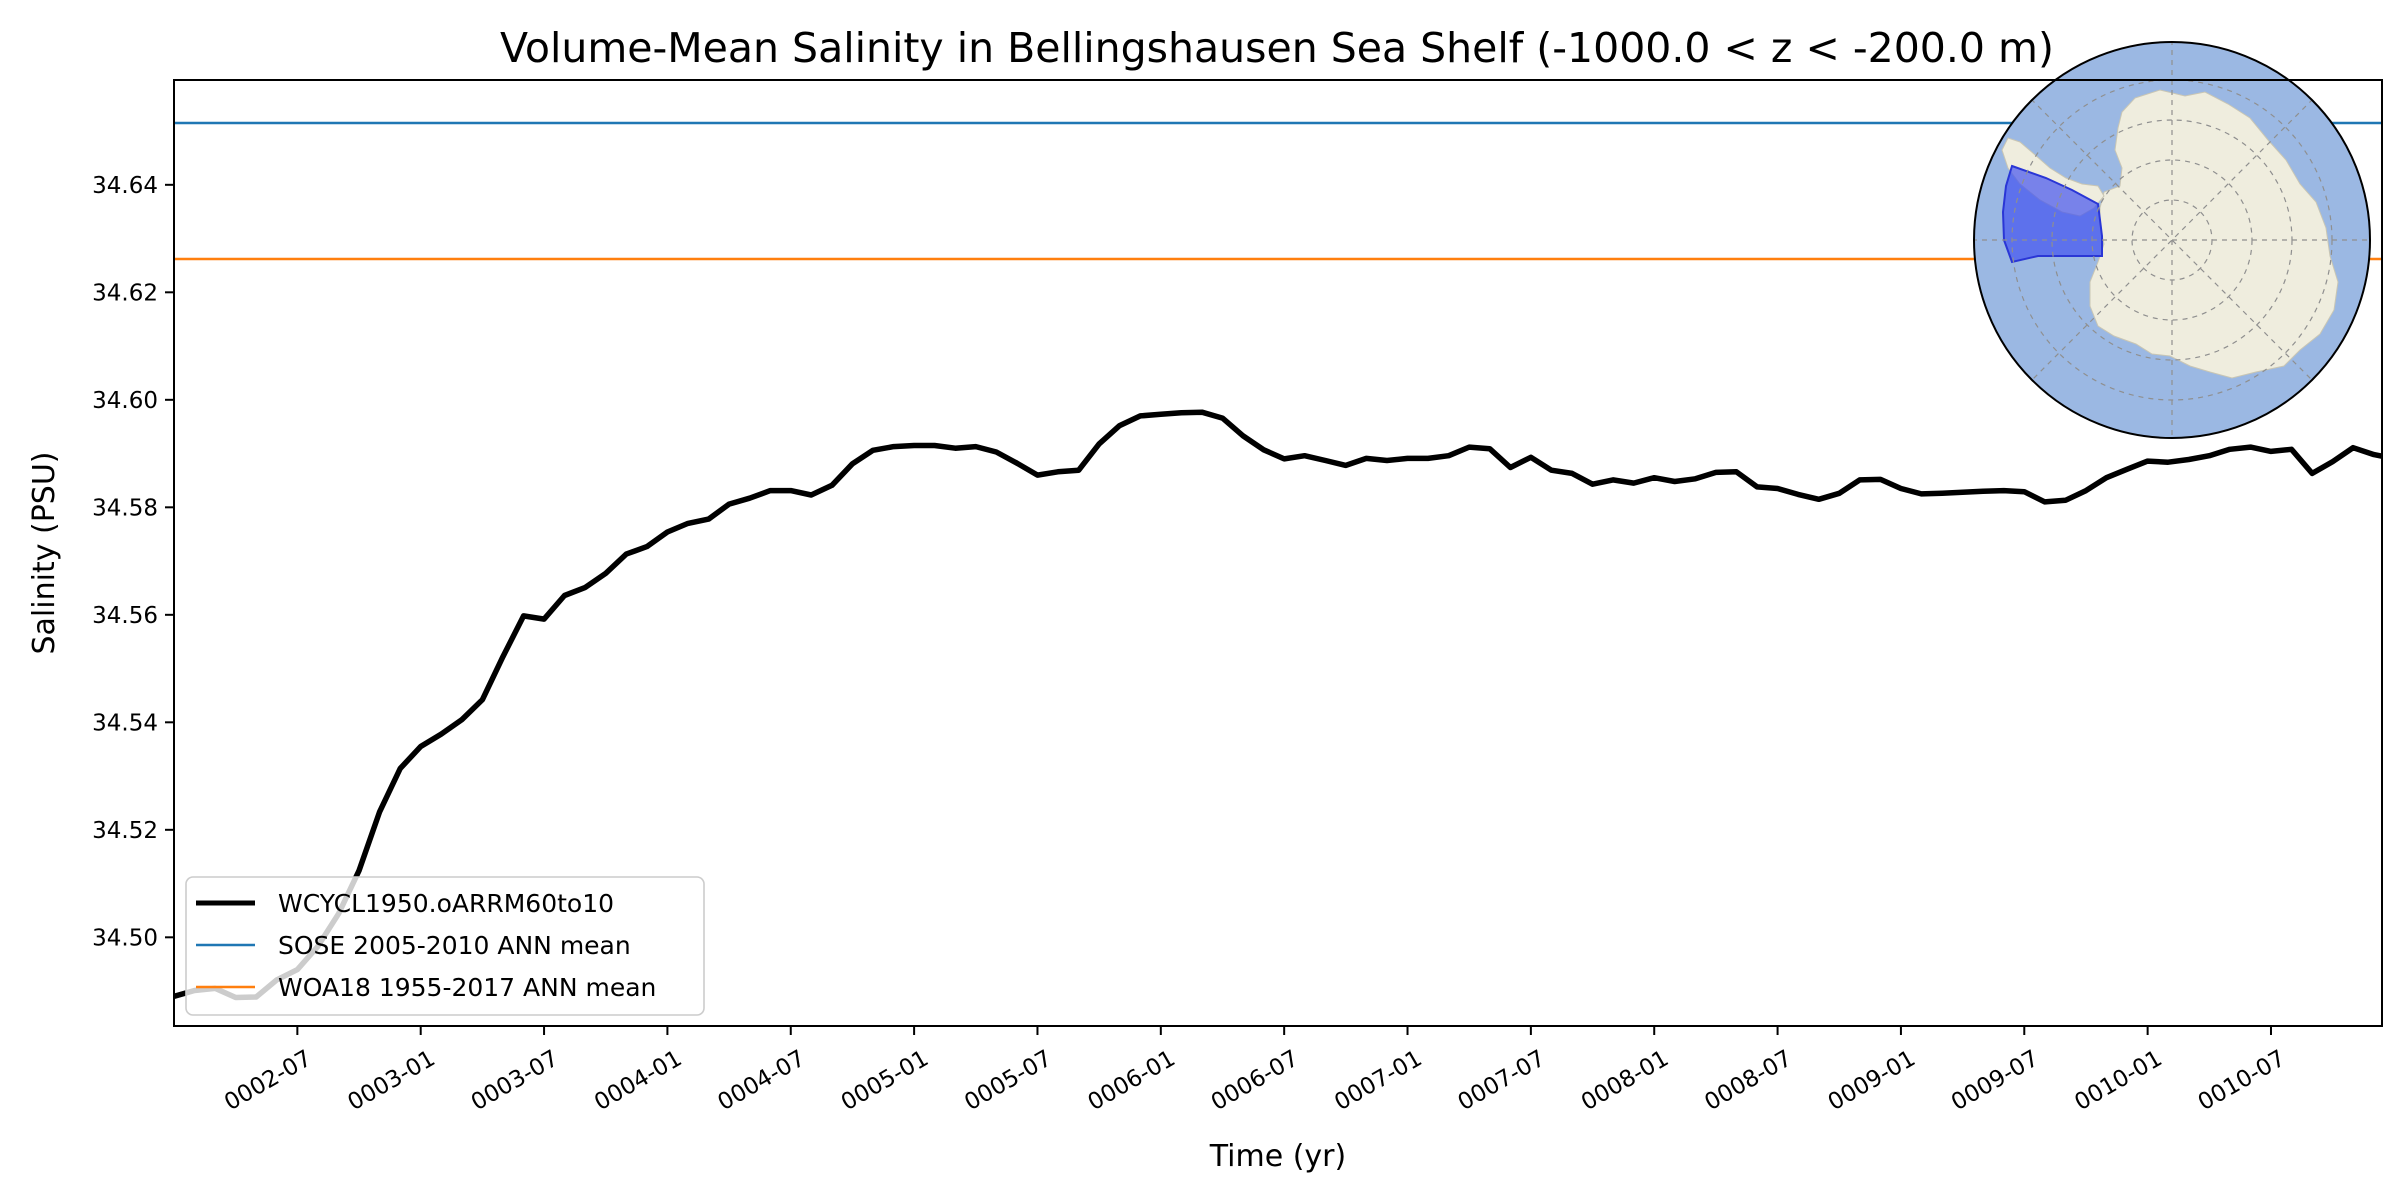  Describe the element at coordinates (125, 508) in the screenshot. I see `y-tick-label: 34.58` at that location.